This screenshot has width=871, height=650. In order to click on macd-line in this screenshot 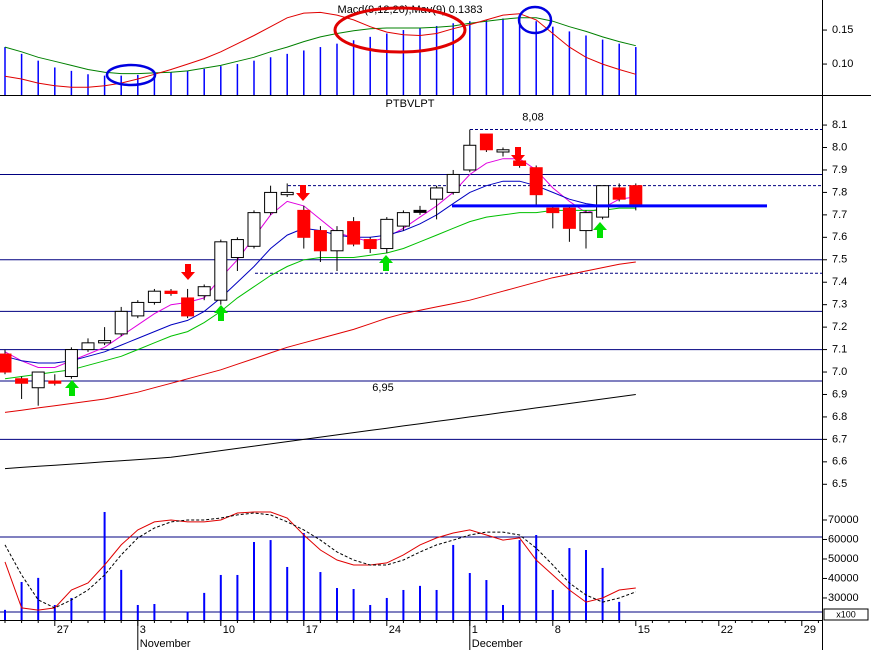, I will do `click(320, 49)`.